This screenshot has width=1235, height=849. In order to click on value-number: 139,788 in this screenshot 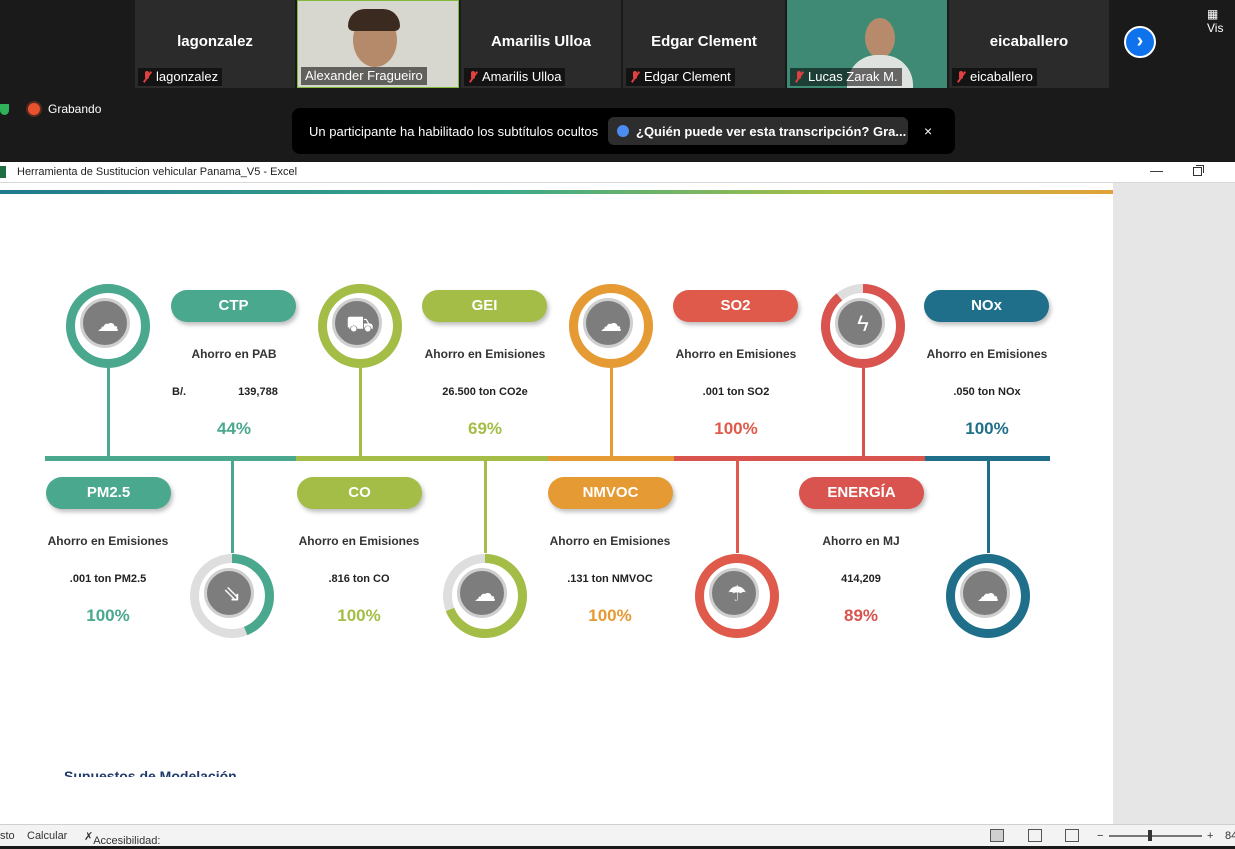, I will do `click(258, 392)`.